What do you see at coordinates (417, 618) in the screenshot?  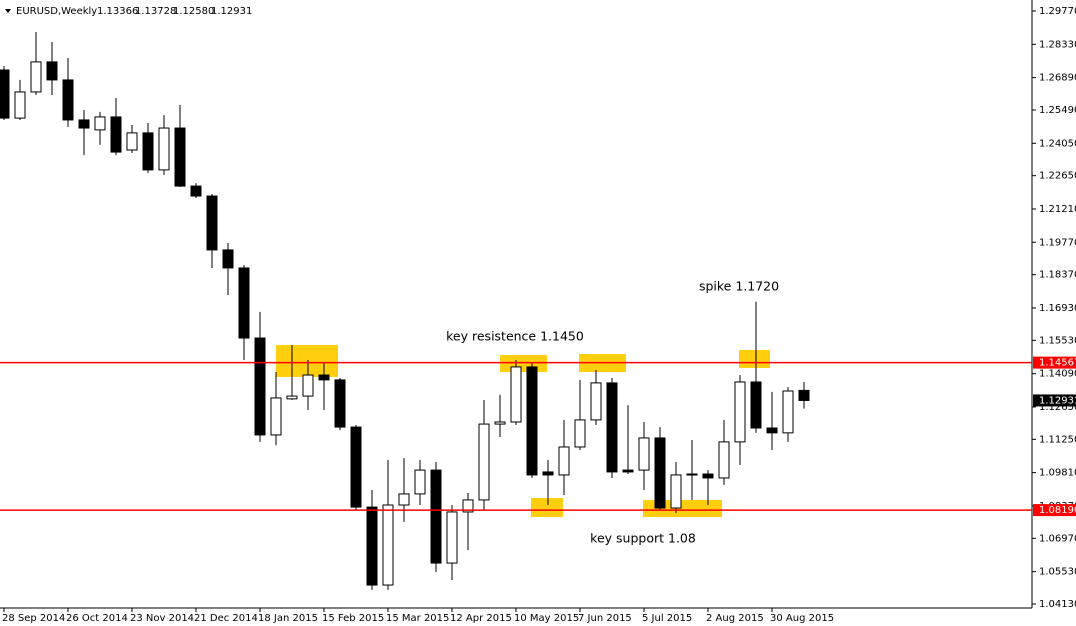 I see `x-tick-label: 15 Mar 2015` at bounding box center [417, 618].